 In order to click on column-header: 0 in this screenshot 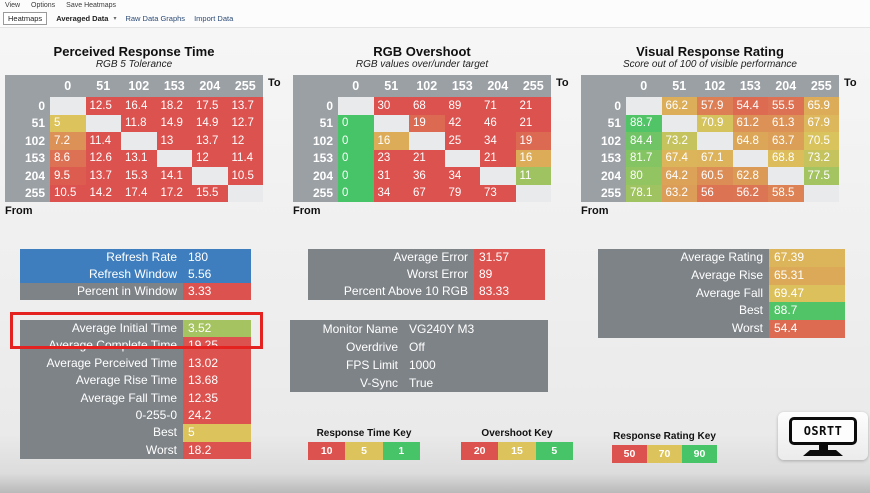, I will do `click(68, 86)`.